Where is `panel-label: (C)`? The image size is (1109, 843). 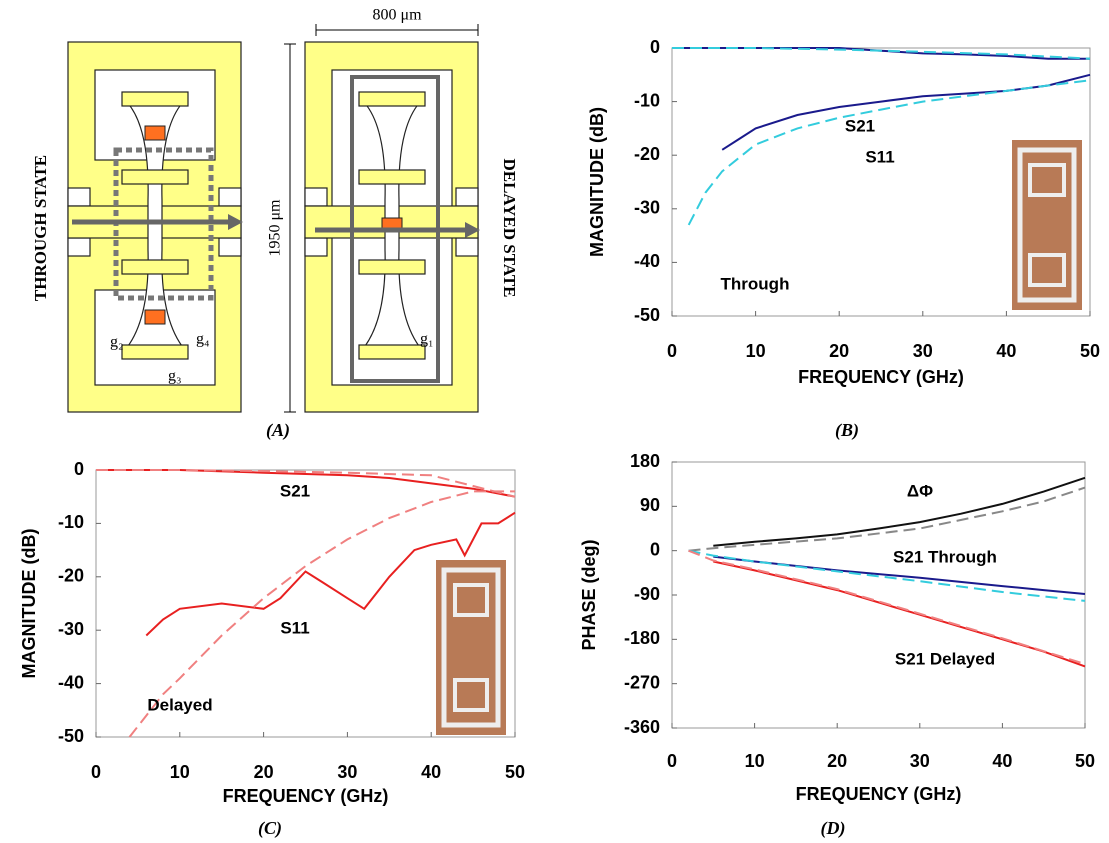 panel-label: (C) is located at coordinates (270, 828).